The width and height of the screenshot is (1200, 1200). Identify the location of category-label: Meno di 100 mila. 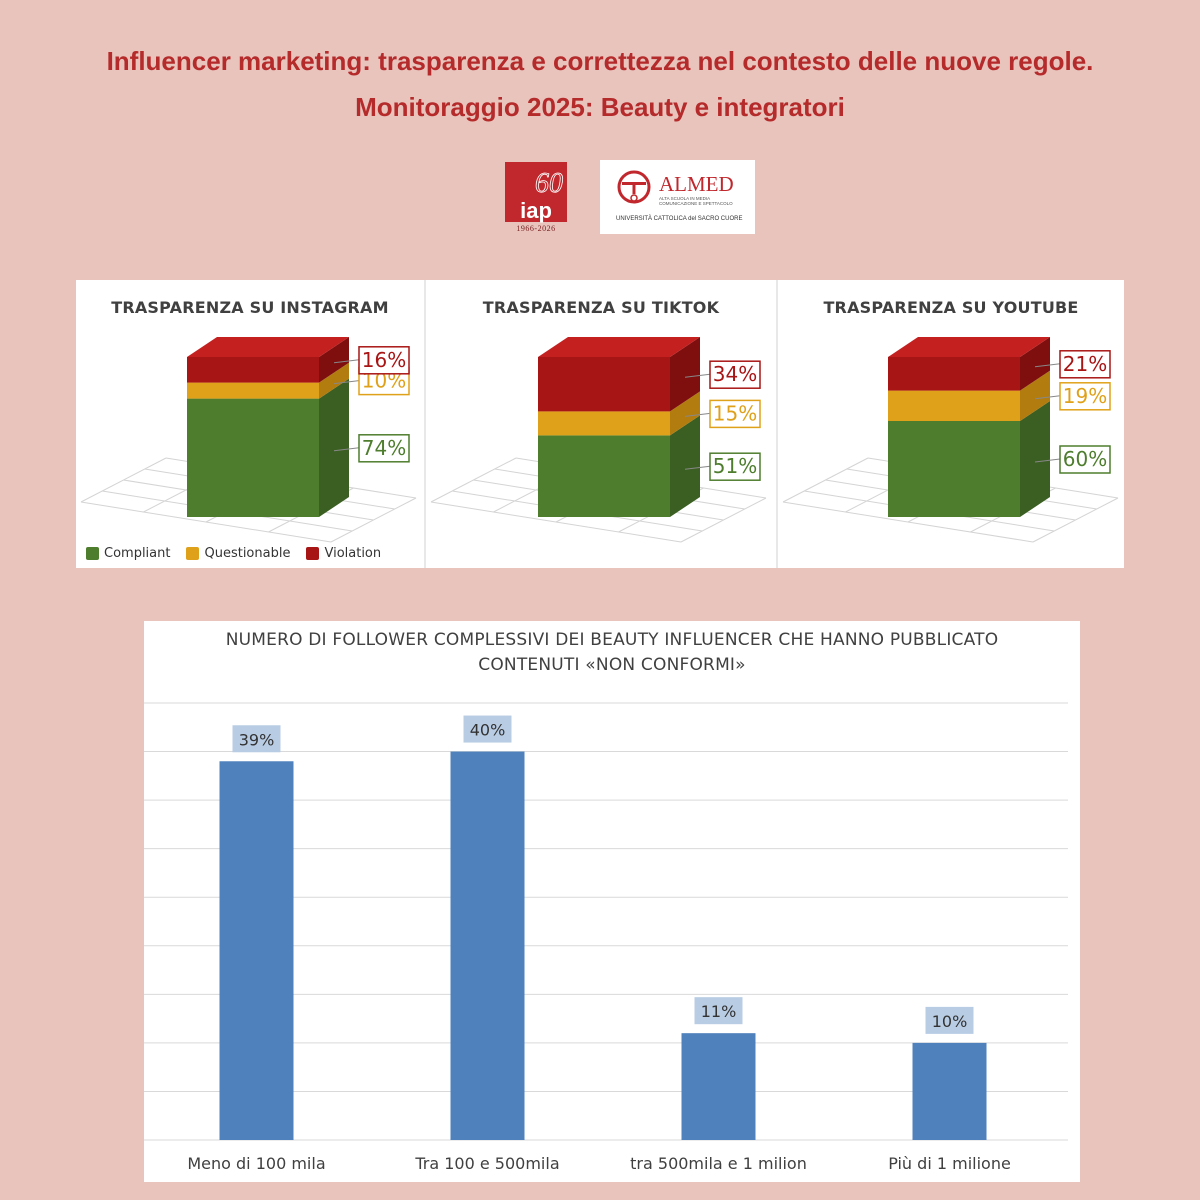
(256, 1163).